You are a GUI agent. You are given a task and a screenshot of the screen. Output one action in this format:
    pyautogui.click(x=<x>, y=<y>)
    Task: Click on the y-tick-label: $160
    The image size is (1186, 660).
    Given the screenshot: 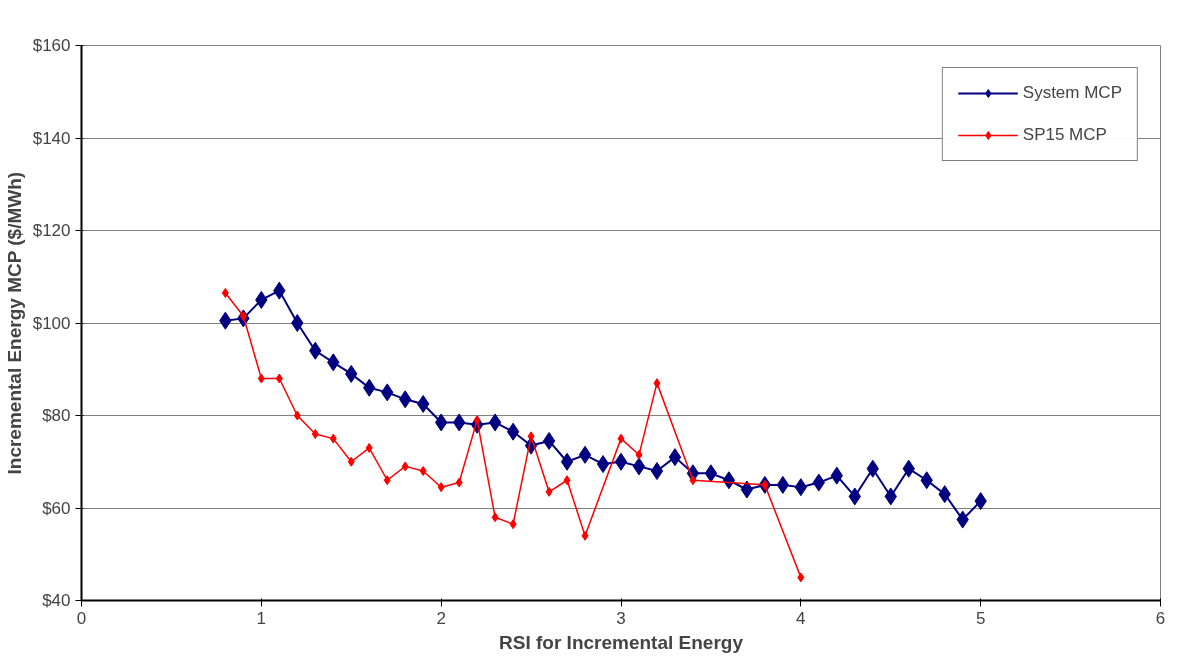 What is the action you would take?
    pyautogui.click(x=51, y=45)
    